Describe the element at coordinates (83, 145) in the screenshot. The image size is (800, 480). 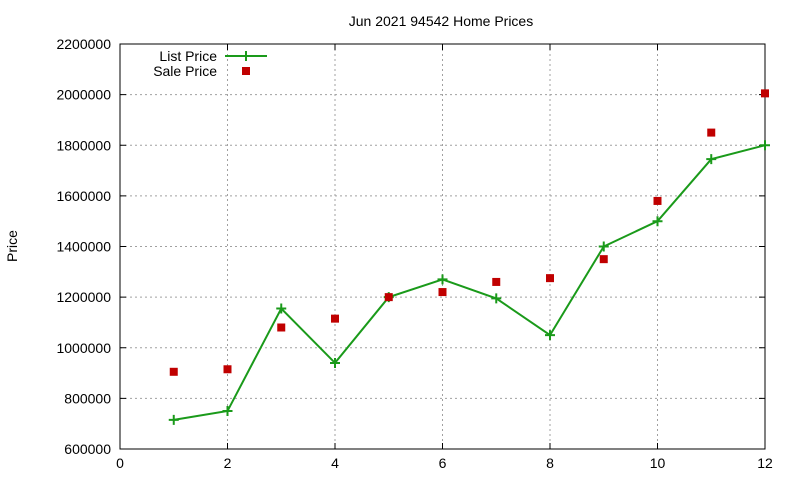
I see `y-tick-label: 1800000` at that location.